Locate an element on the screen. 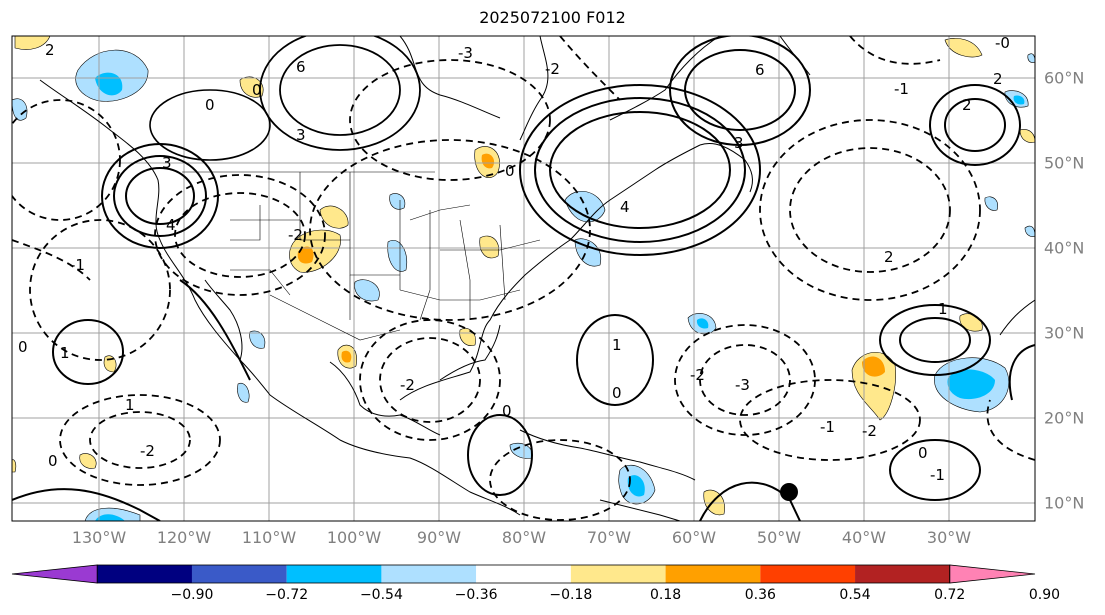 This screenshot has height=615, width=1105. colorbar-tick-label: −0.72 is located at coordinates (287, 595).